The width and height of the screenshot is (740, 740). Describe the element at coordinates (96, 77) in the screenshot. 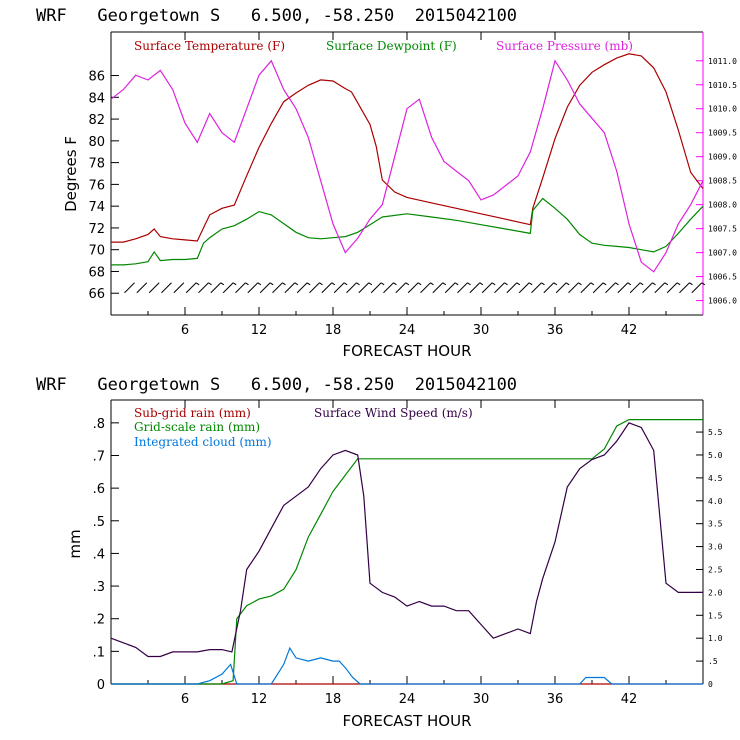

I see `y-tick-label: 86` at that location.